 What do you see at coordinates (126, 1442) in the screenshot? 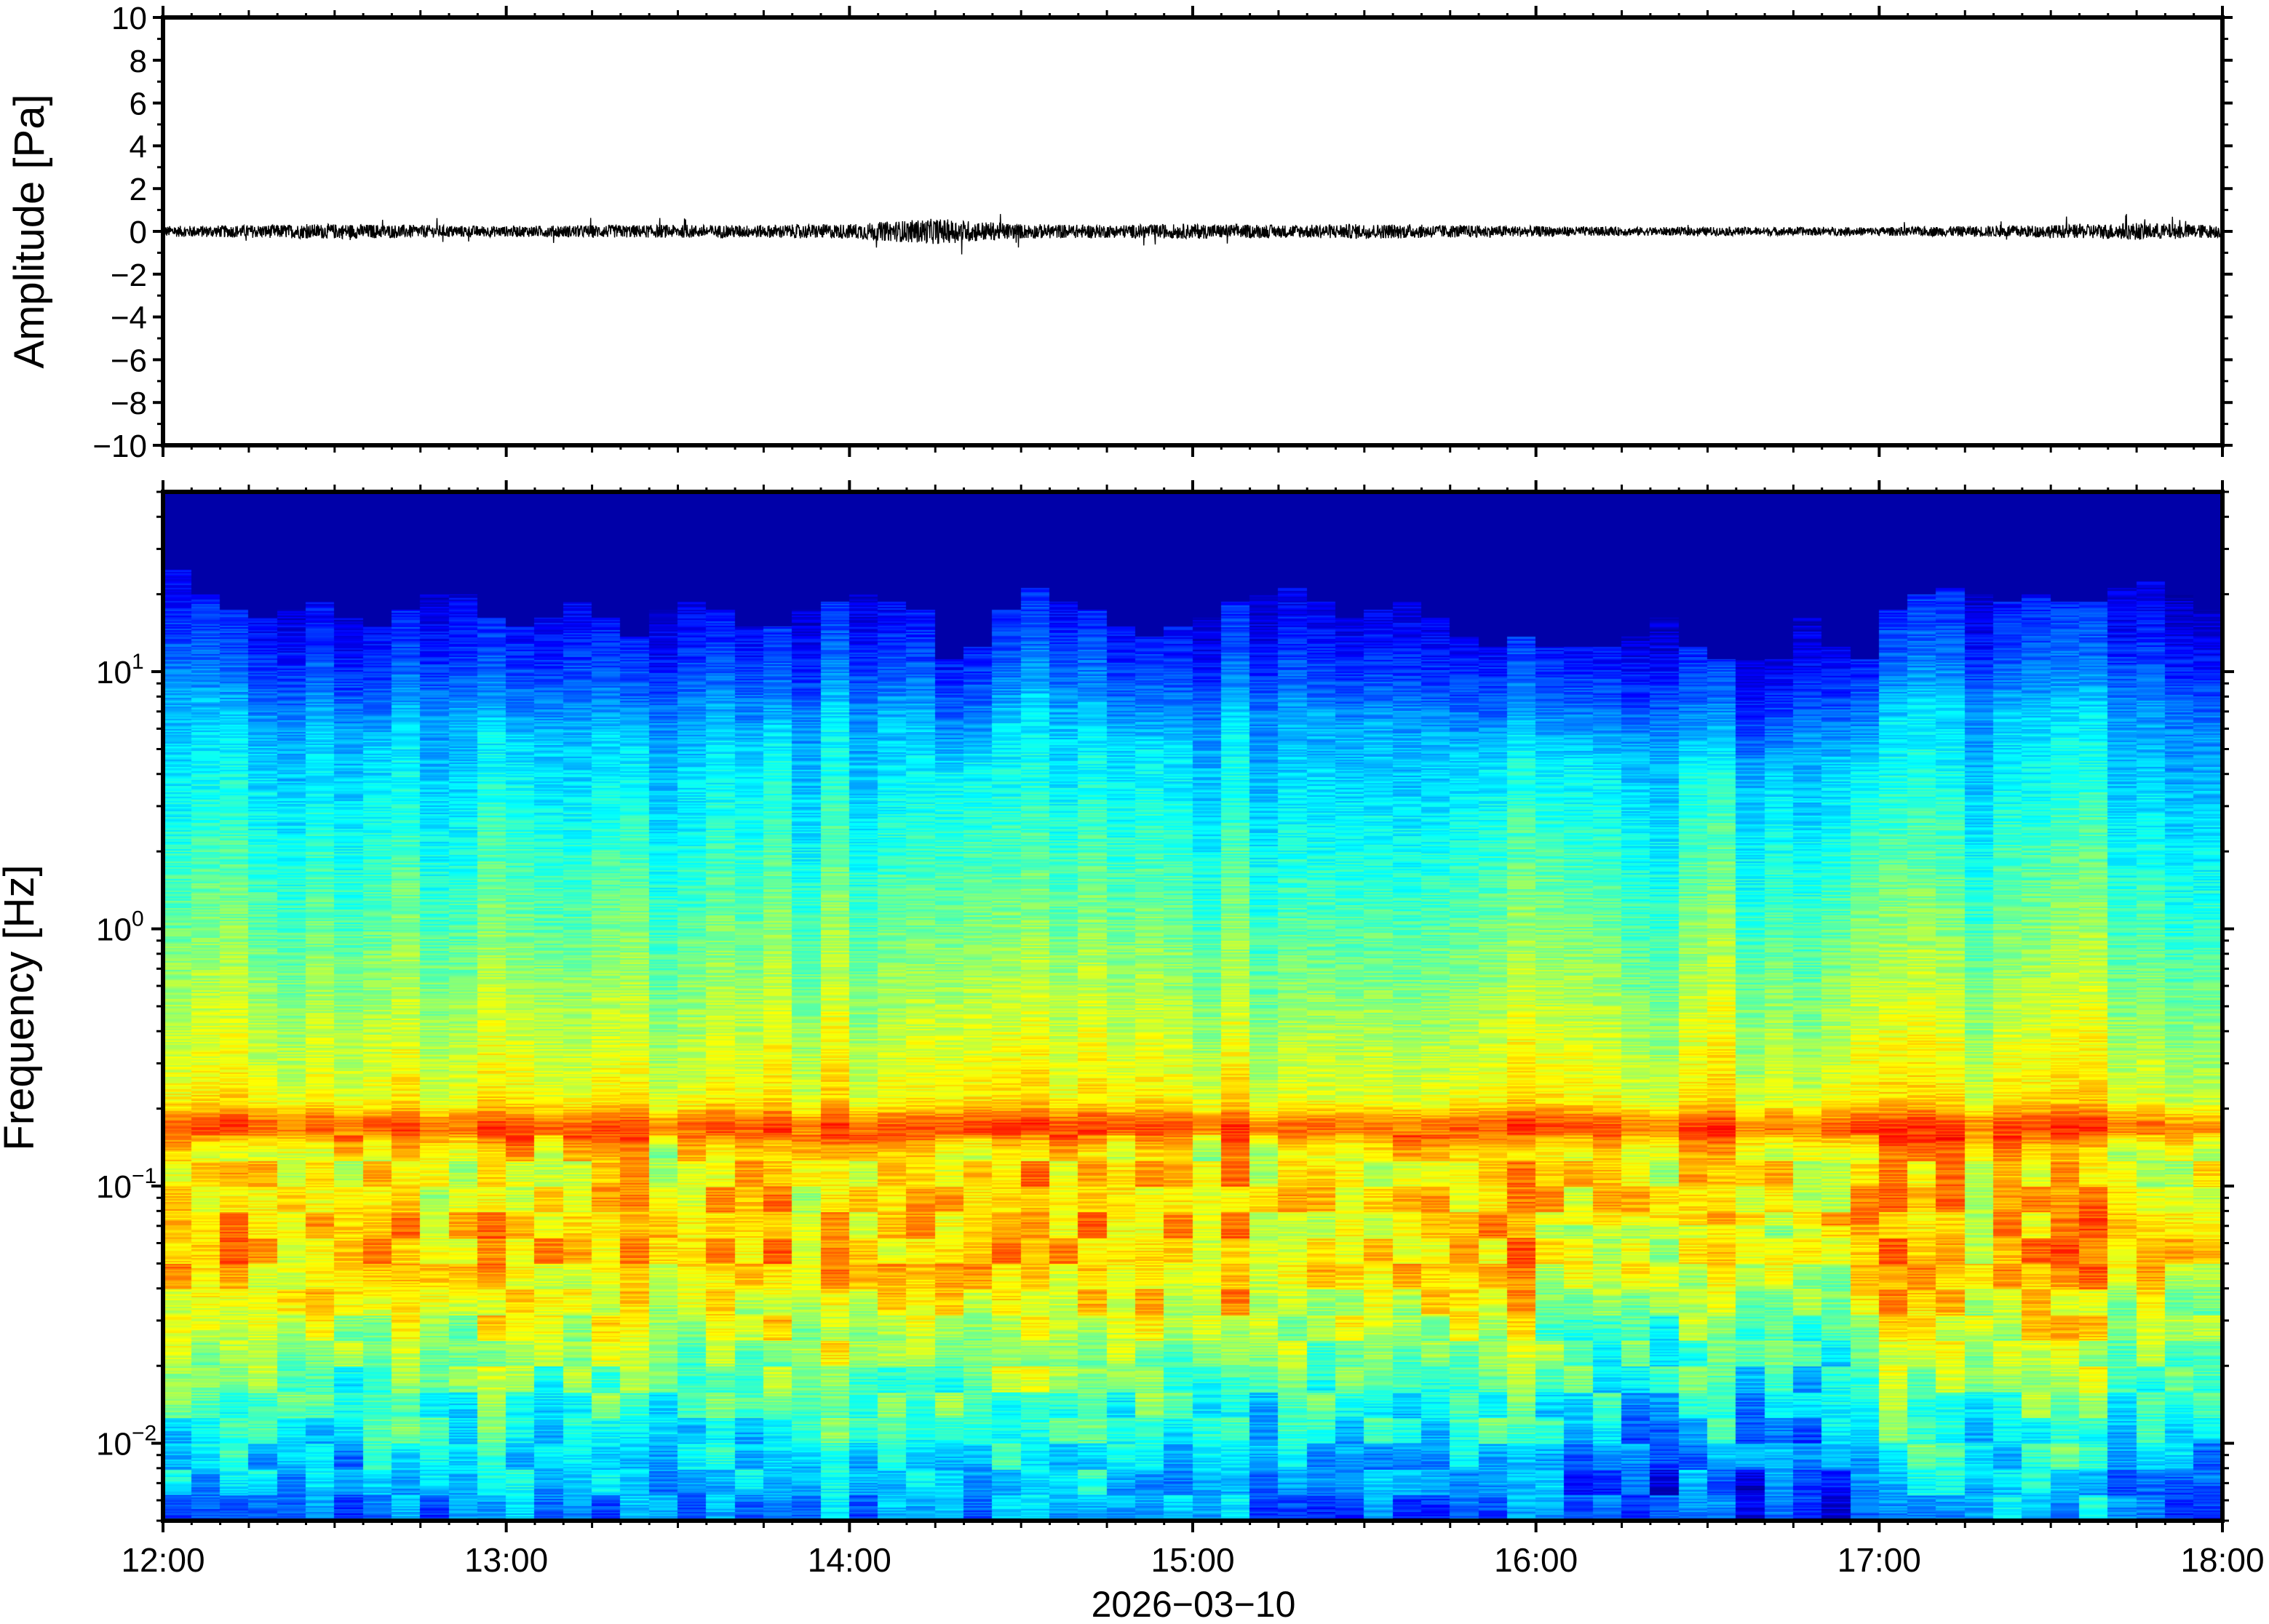
I see `spectrogram-y-tick-label: 10⁻²` at bounding box center [126, 1442].